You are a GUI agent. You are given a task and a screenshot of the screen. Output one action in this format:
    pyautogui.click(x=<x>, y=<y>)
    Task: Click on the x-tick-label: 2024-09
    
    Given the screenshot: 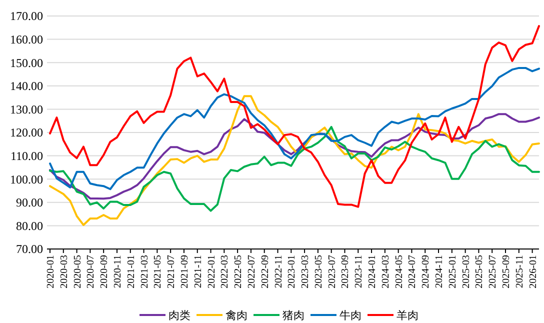 What is the action you would take?
    pyautogui.click(x=426, y=271)
    